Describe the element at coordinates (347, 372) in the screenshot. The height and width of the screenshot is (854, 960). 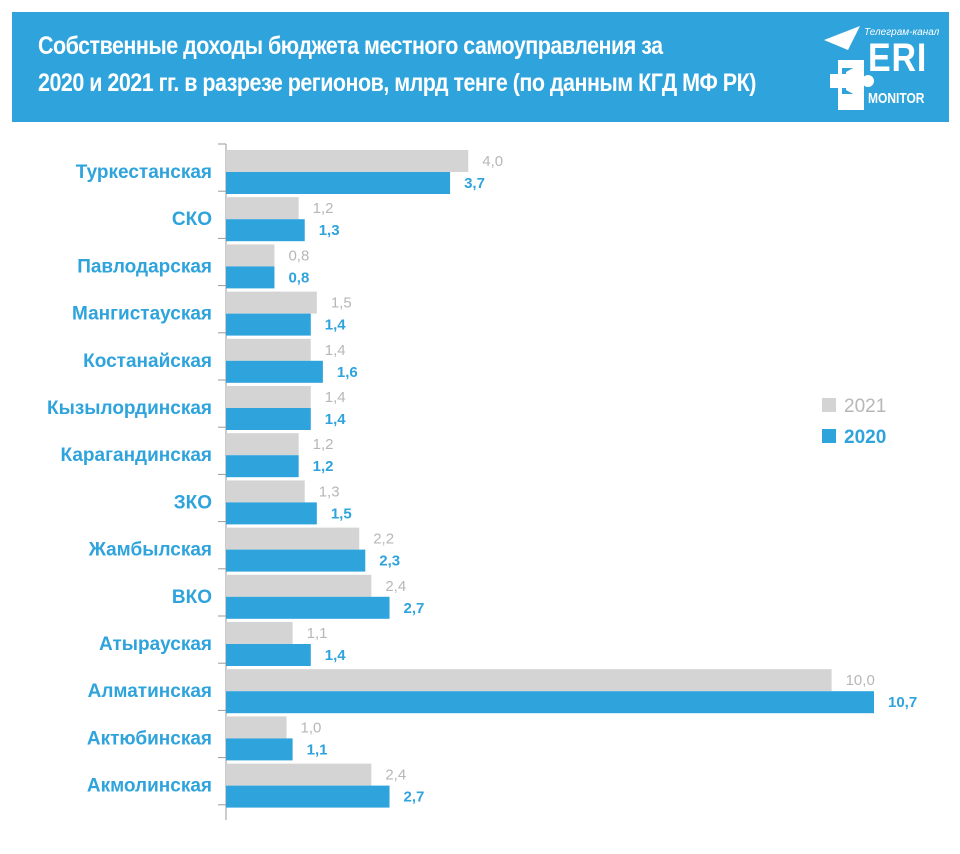
I see `data-label-2020: 1,6` at that location.